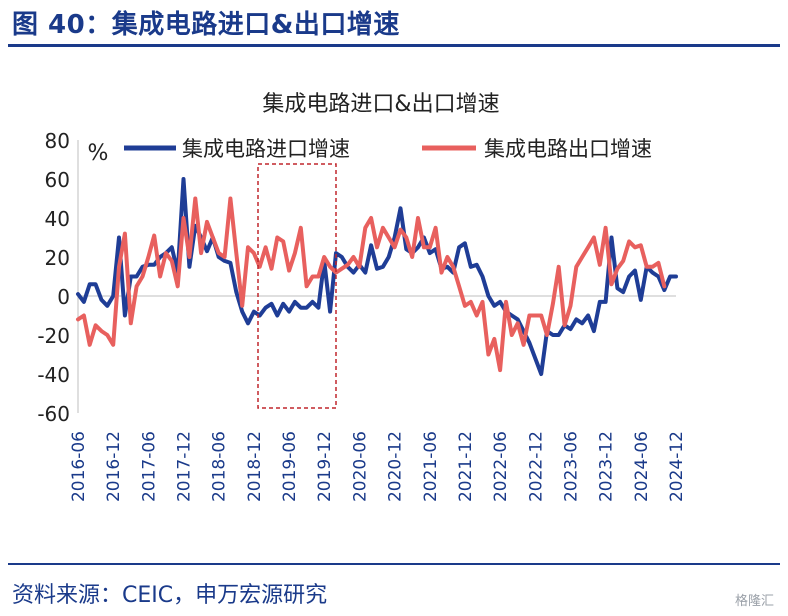 This screenshot has width=788, height=616. I want to click on x-tick-label: 2021-06, so click(431, 466).